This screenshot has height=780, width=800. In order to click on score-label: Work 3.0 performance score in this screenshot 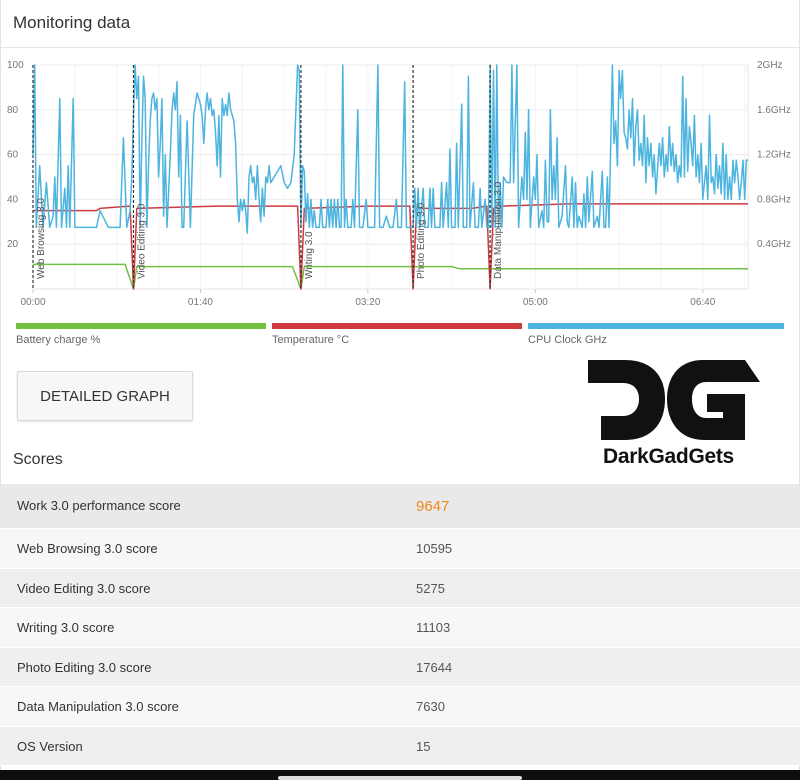, I will do `click(99, 505)`.